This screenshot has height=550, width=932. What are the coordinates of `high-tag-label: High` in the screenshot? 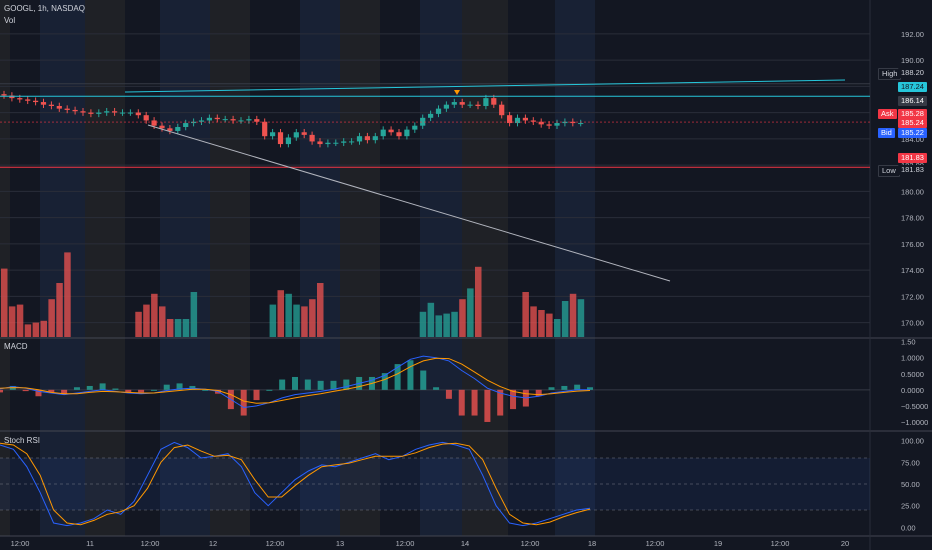 It's located at (890, 73).